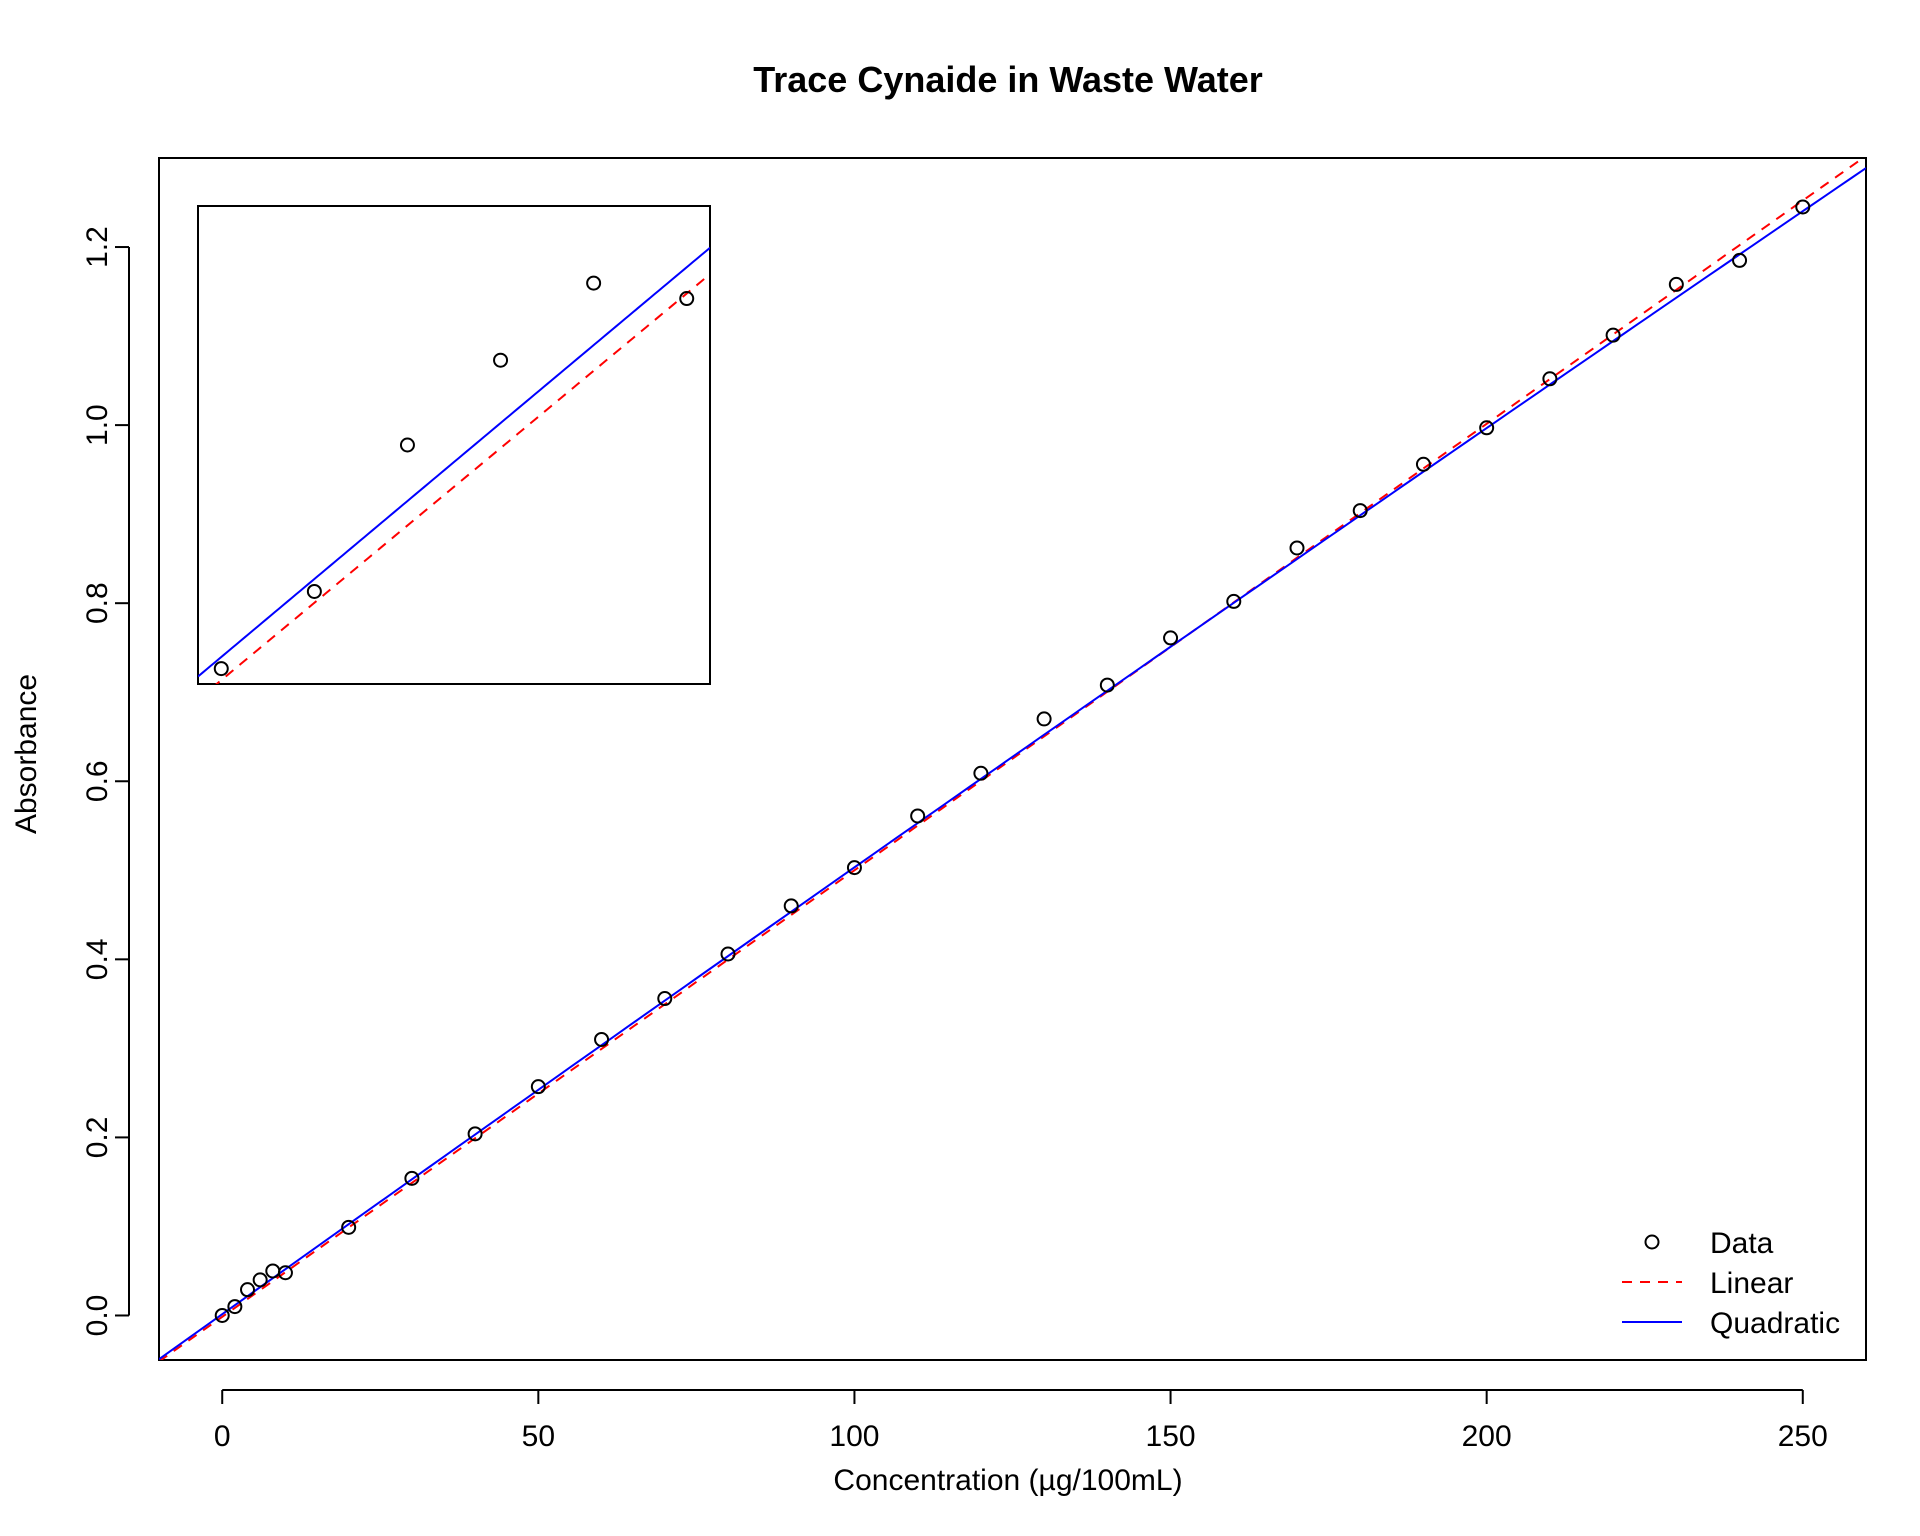 Image resolution: width=1920 pixels, height=1536 pixels. What do you see at coordinates (26, 754) in the screenshot?
I see `y-axis-label: Absorbance` at bounding box center [26, 754].